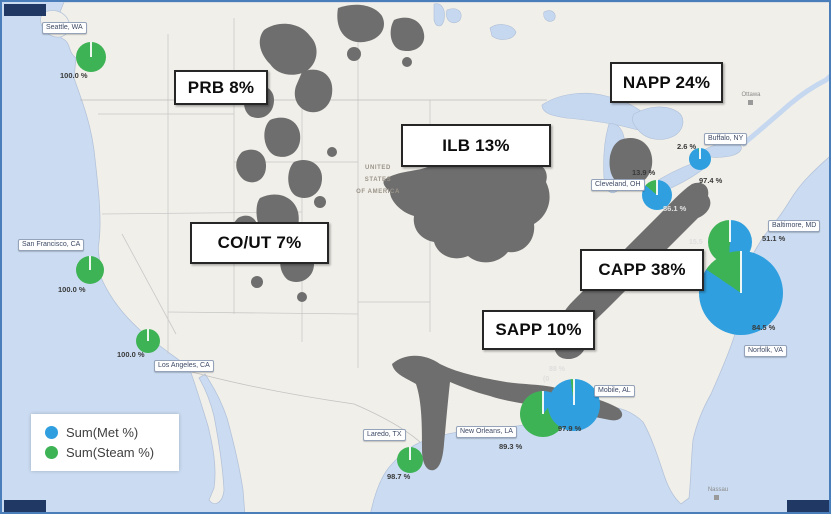 Image resolution: width=831 pixels, height=514 pixels. What do you see at coordinates (378, 180) in the screenshot?
I see `map-text-states: STATES` at bounding box center [378, 180].